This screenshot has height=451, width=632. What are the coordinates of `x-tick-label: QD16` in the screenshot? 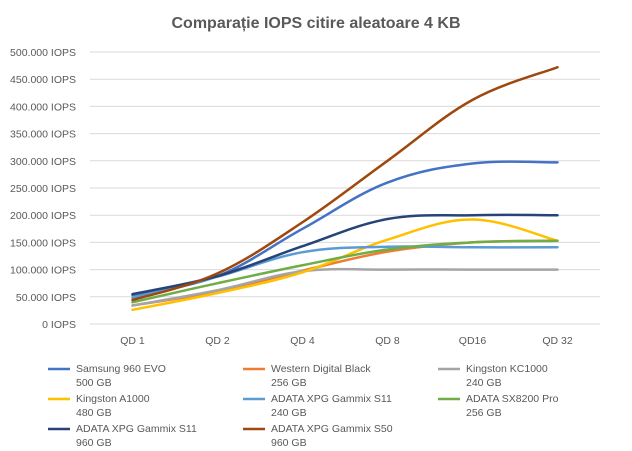 It's located at (473, 341).